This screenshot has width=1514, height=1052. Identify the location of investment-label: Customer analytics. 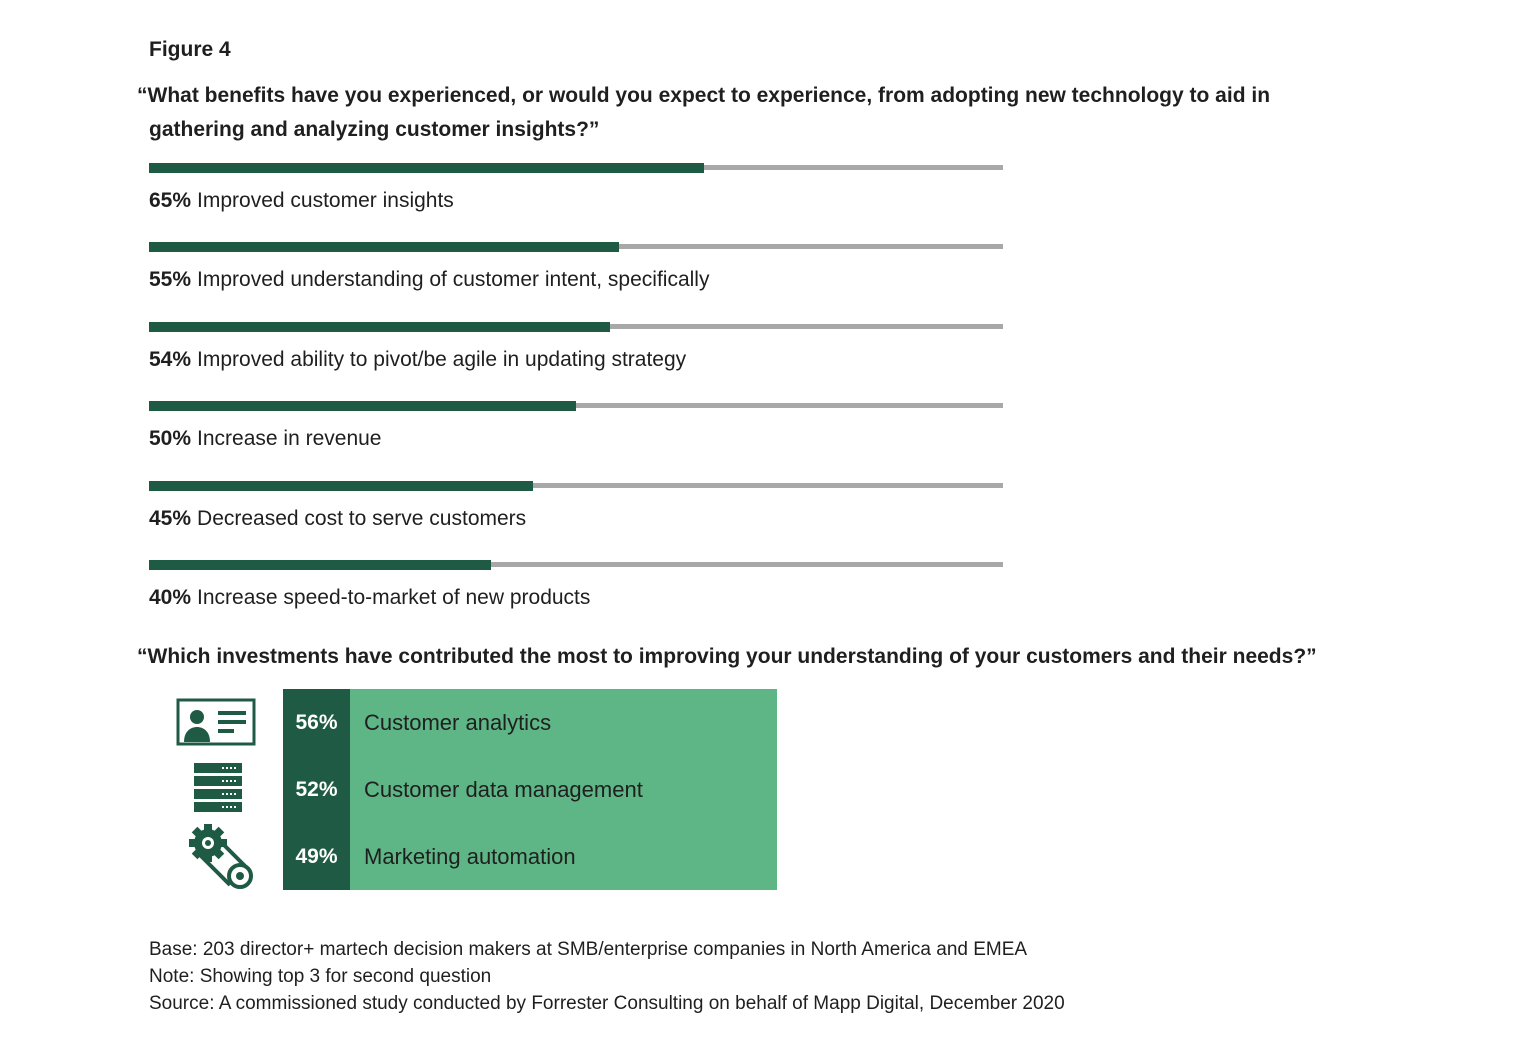
(458, 722).